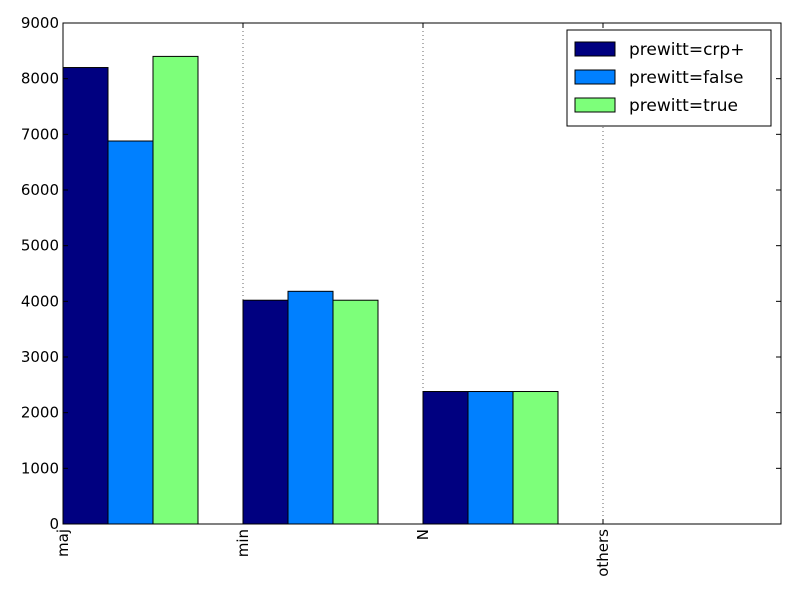  What do you see at coordinates (603, 553) in the screenshot?
I see `x-tick-label: others` at bounding box center [603, 553].